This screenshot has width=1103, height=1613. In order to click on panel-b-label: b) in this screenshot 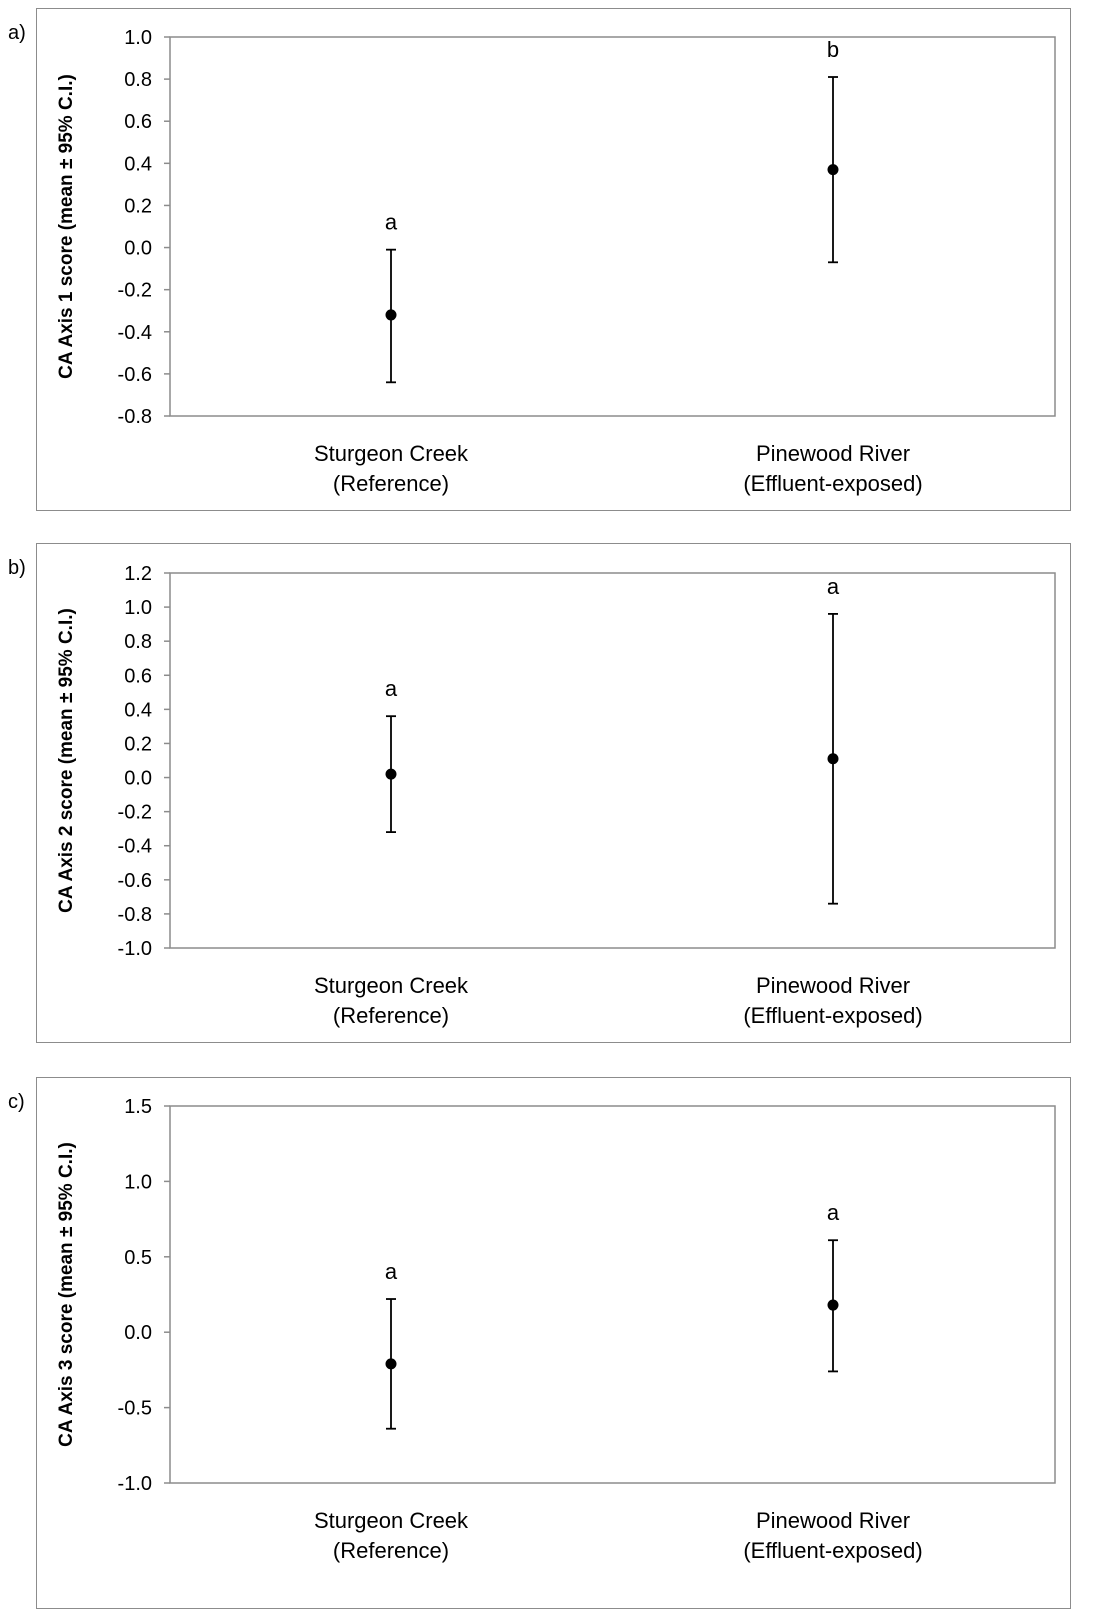, I will do `click(17, 568)`.